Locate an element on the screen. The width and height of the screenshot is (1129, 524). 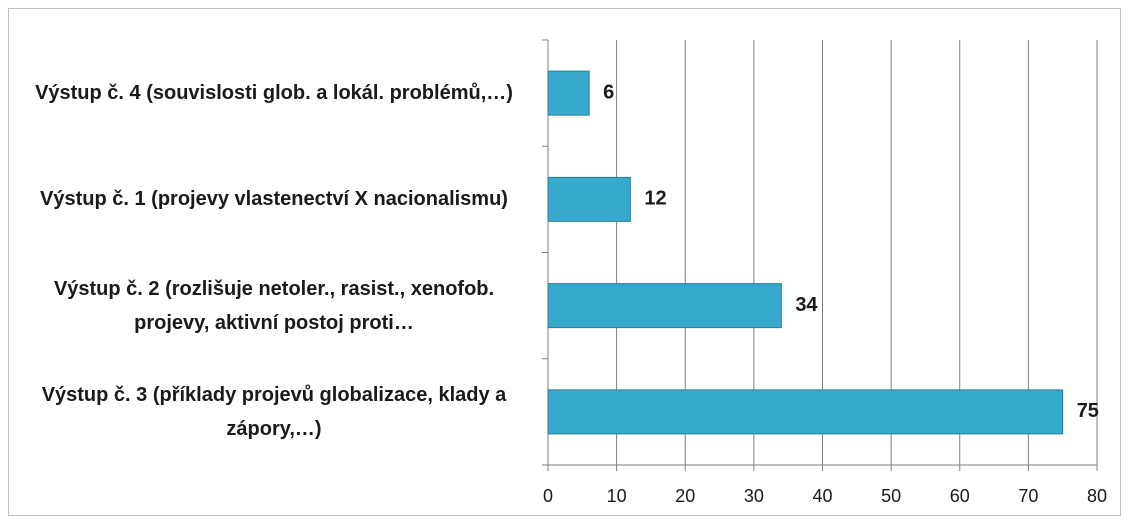
x-tick-label: 60 is located at coordinates (960, 496).